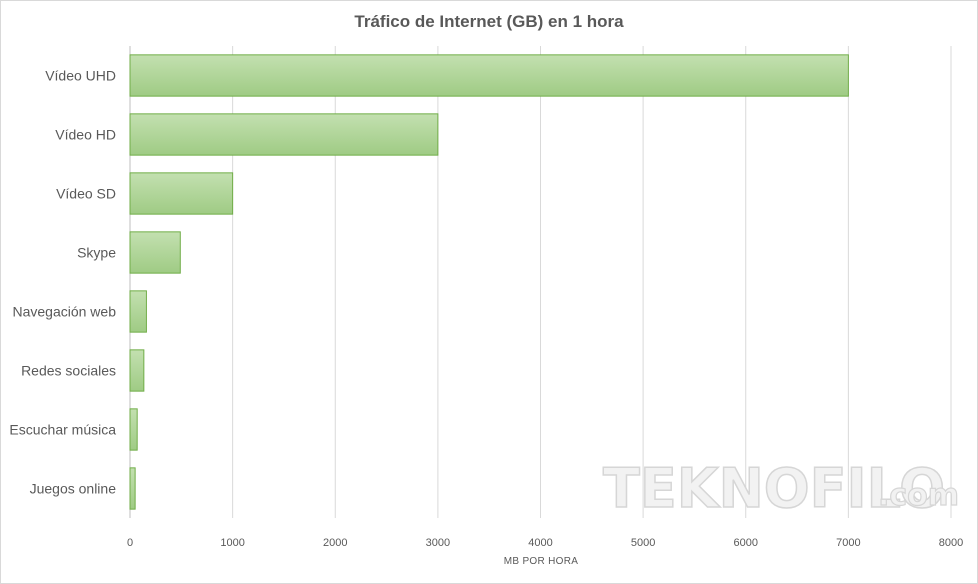 The width and height of the screenshot is (978, 584). What do you see at coordinates (85, 135) in the screenshot?
I see `category-label: Vídeo HD` at bounding box center [85, 135].